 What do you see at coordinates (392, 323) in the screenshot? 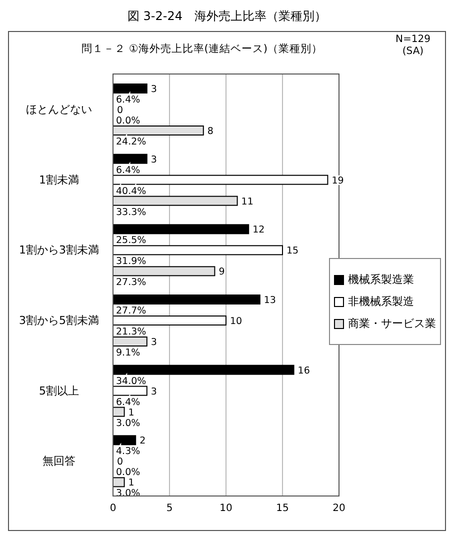
I see `legend-label: 商業・サービス業` at bounding box center [392, 323].